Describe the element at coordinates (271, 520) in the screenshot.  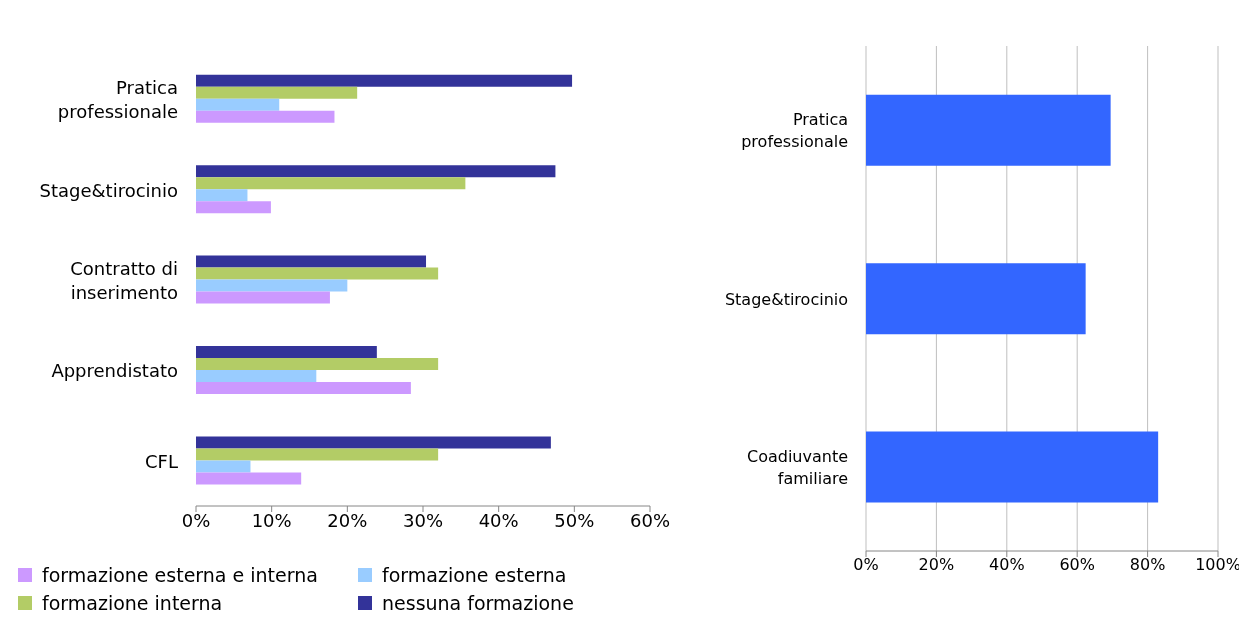
I see `x-tick-label: 10%` at that location.